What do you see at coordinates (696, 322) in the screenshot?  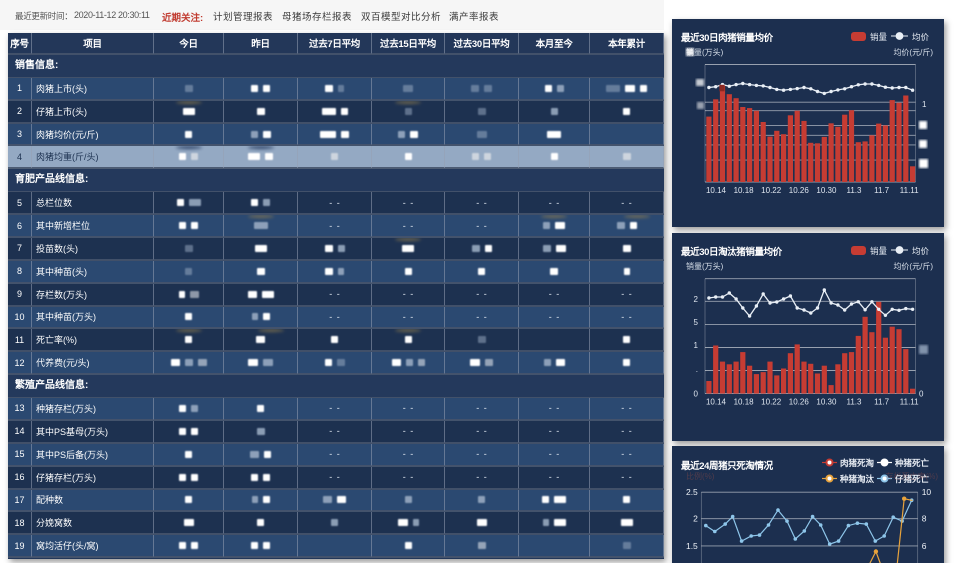 I see `svg-text: 5` at bounding box center [696, 322].